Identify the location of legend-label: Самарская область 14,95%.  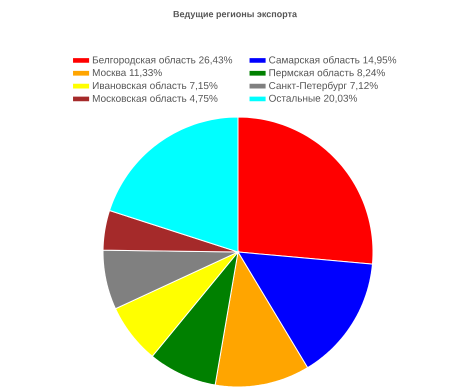
(332, 61).